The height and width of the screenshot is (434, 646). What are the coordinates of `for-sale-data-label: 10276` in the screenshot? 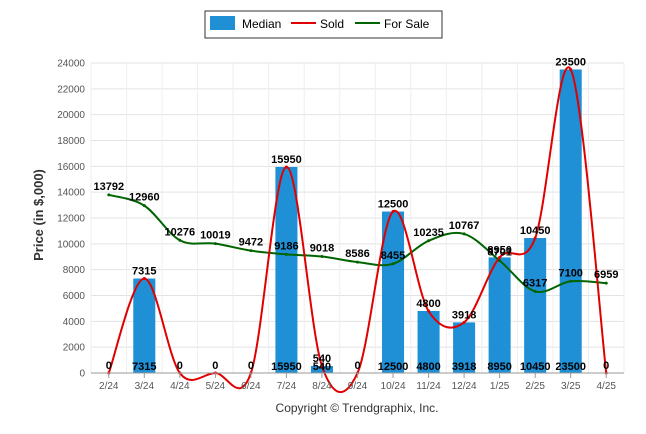 It's located at (180, 232).